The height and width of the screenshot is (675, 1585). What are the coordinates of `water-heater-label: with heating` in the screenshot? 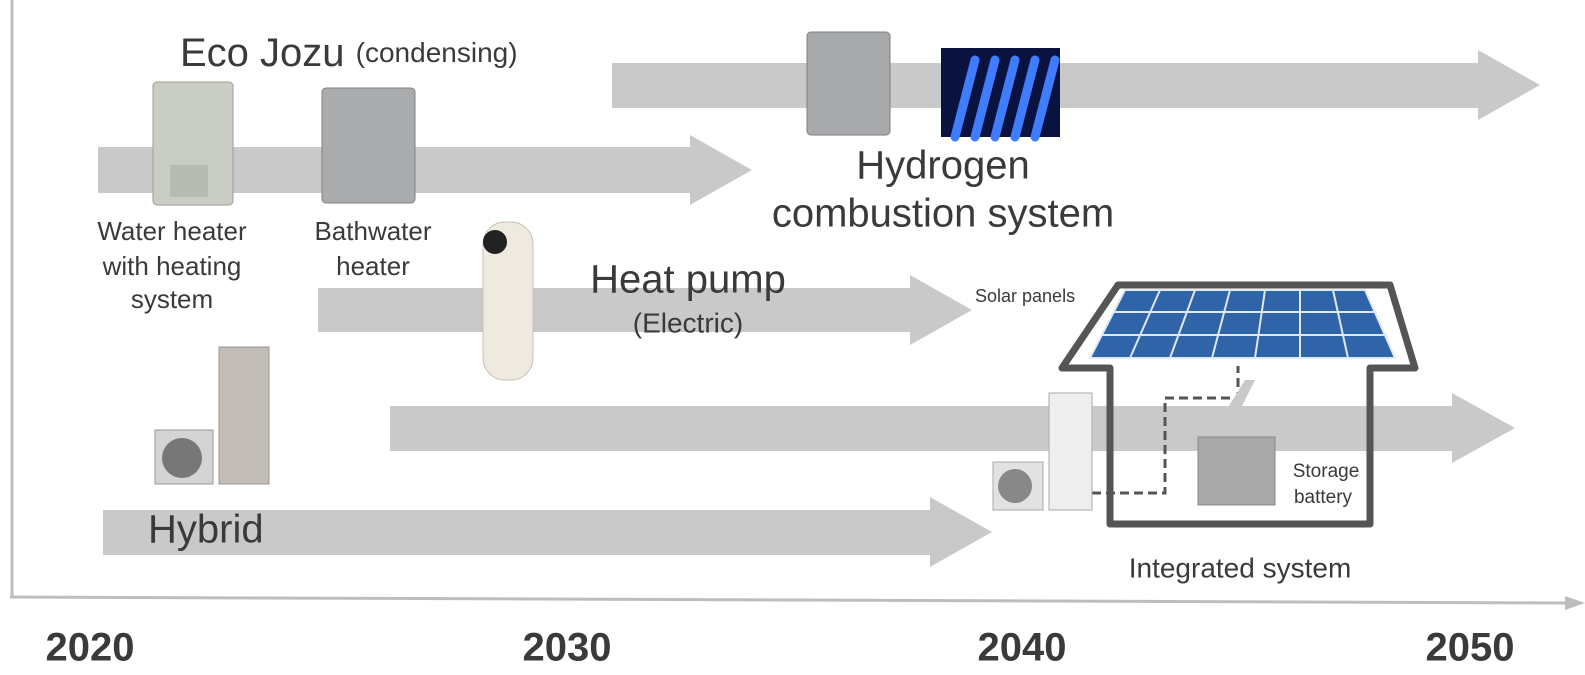 It's located at (172, 266).